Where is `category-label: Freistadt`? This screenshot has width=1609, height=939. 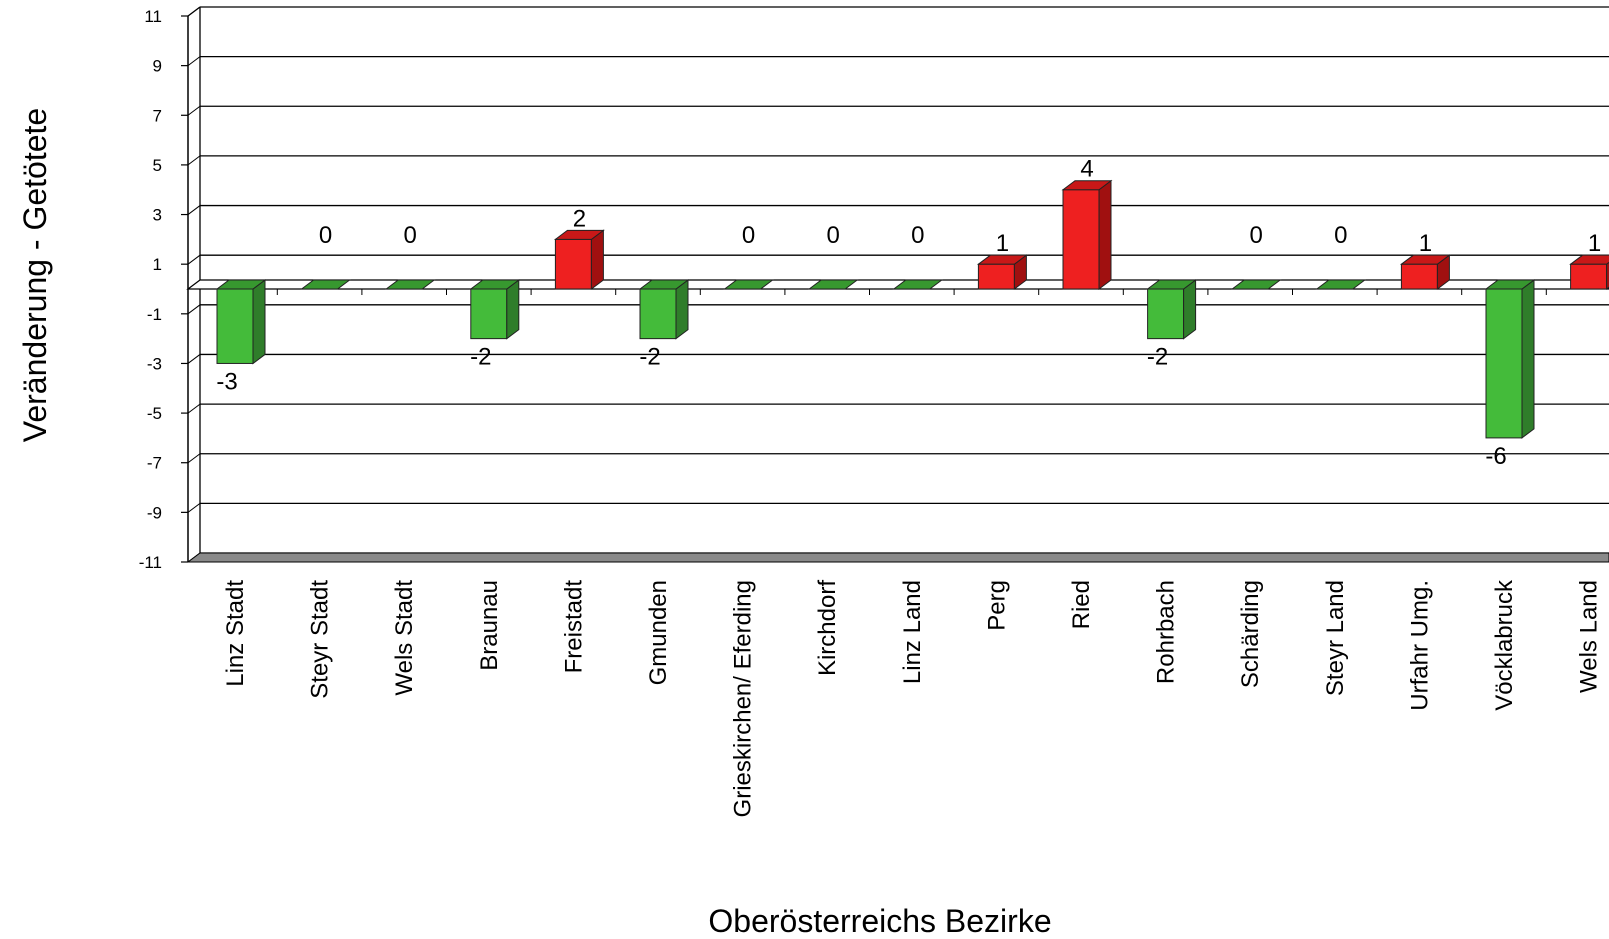 category-label: Freistadt is located at coordinates (573, 627).